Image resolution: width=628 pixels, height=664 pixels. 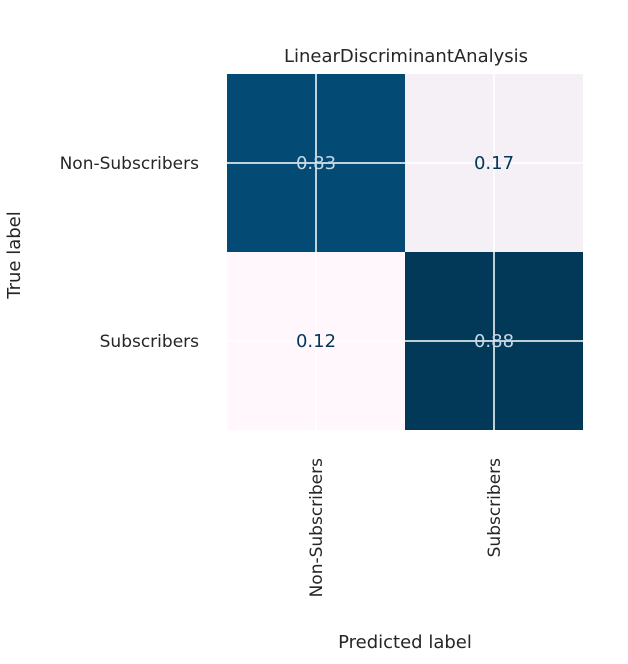 I want to click on cell-value-0-1: 0.17, so click(x=494, y=163).